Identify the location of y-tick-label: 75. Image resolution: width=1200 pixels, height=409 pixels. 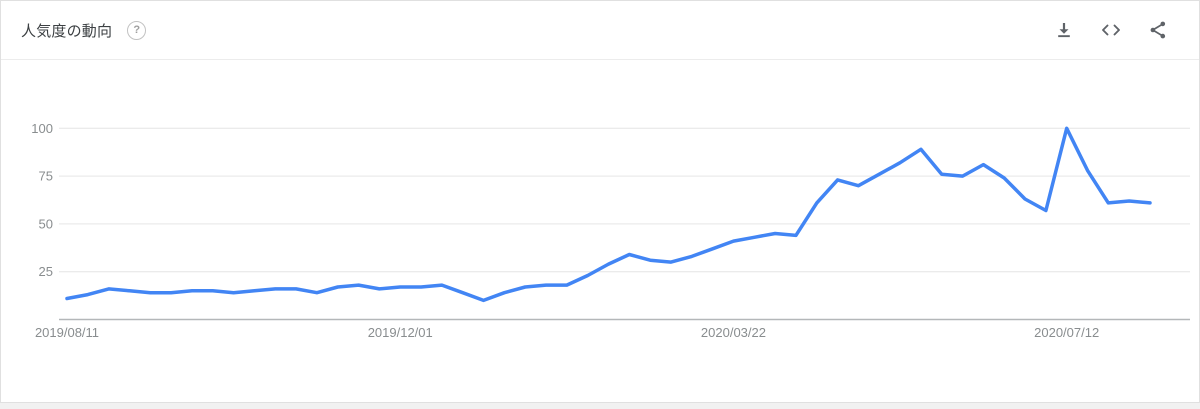
(46, 176).